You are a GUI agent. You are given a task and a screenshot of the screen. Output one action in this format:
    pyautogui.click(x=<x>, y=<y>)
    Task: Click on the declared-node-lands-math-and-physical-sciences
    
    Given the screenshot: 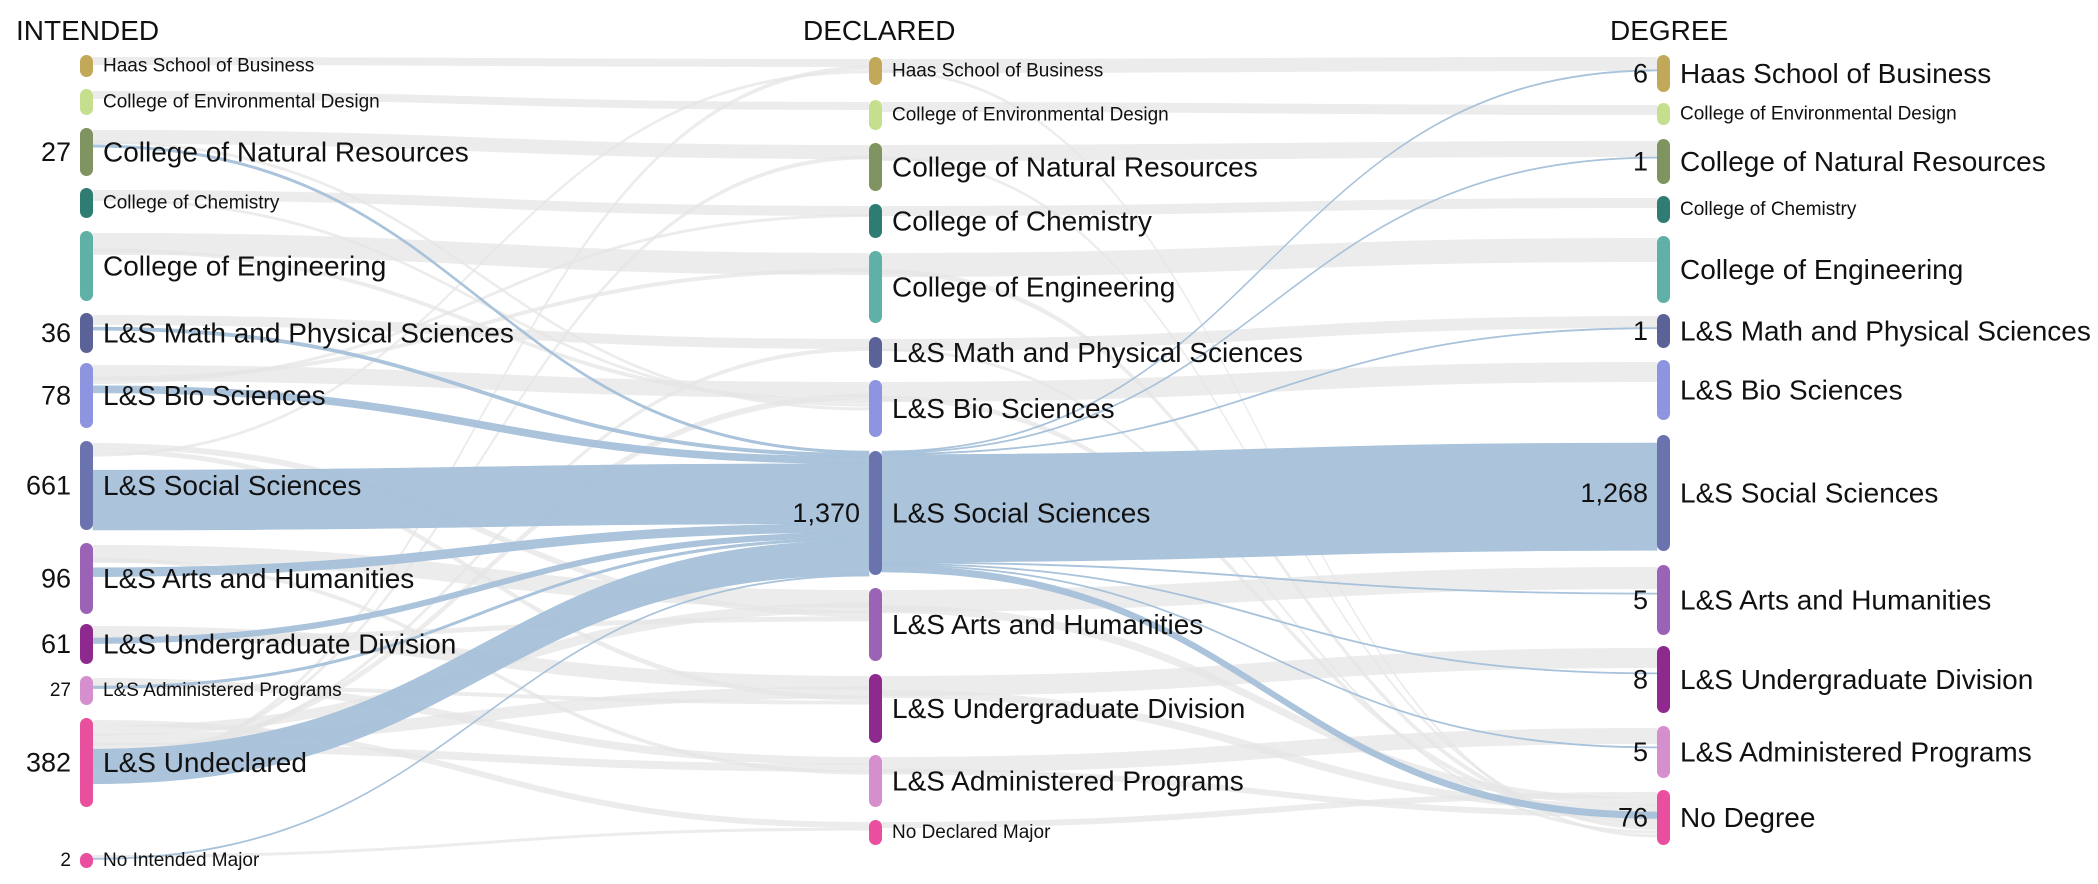 What is the action you would take?
    pyautogui.click(x=875, y=352)
    